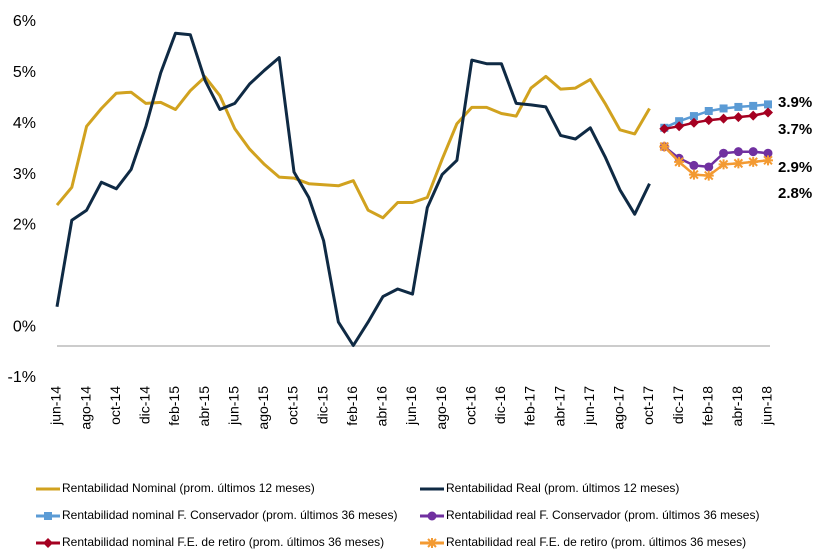 Image resolution: width=820 pixels, height=554 pixels. Describe the element at coordinates (795, 102) in the screenshot. I see `annotation: 3.9%` at that location.